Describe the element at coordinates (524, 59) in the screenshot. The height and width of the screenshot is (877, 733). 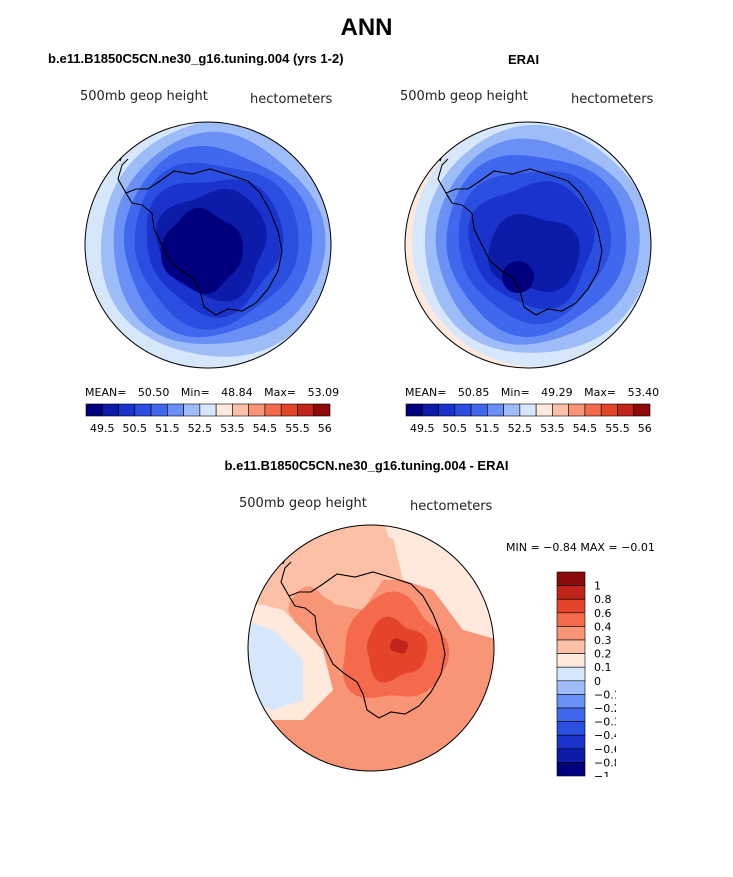
I see `panel-obs-title: ERAI` at that location.